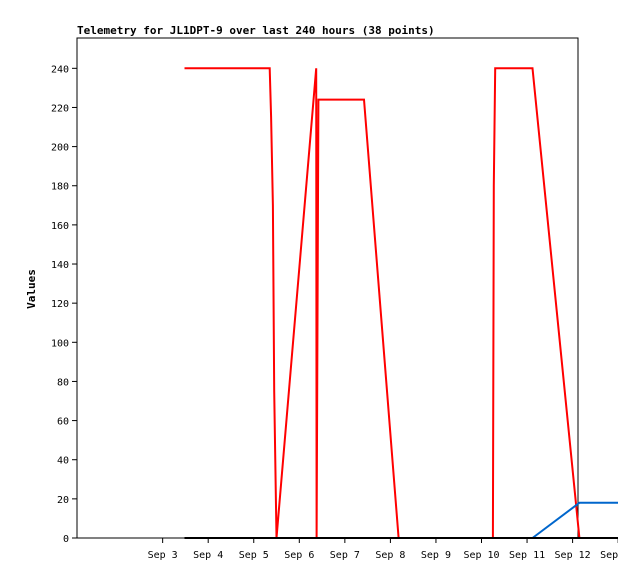 The width and height of the screenshot is (618, 579). Describe the element at coordinates (299, 555) in the screenshot. I see `x-tick-label: Sep 6` at that location.